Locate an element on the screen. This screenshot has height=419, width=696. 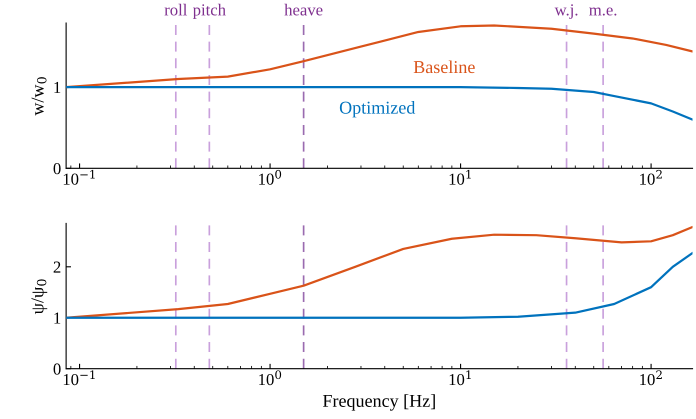
y-tick-label: 2 is located at coordinates (57, 267).